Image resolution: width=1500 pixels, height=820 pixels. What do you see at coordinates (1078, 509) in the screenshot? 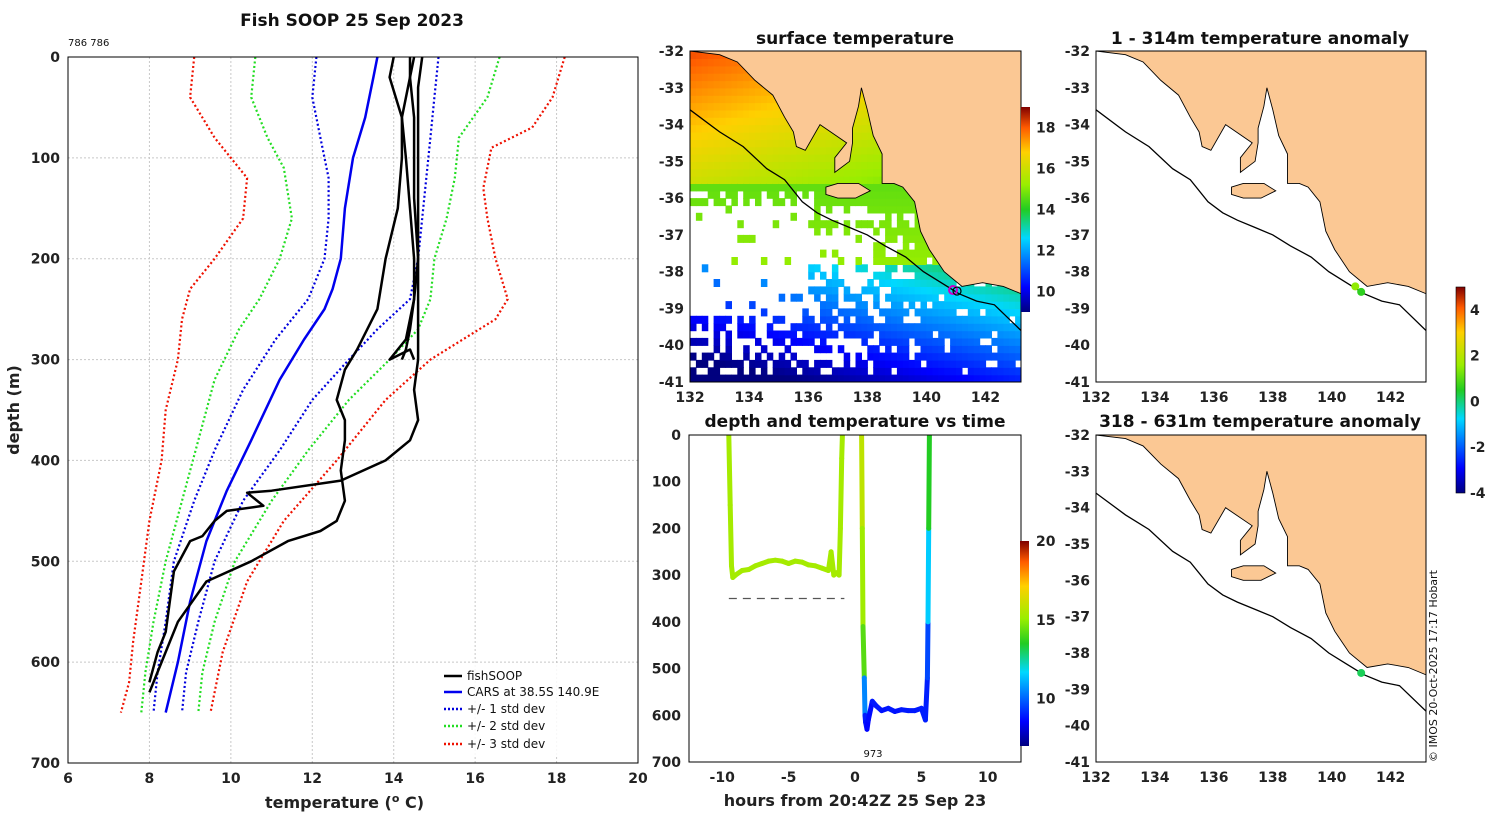
I see `anomaly-2-ytick-label: -34` at bounding box center [1078, 509].